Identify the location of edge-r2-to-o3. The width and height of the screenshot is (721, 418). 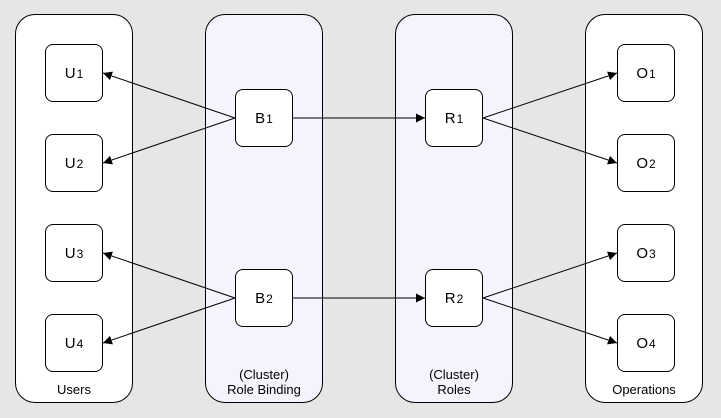
(550, 275).